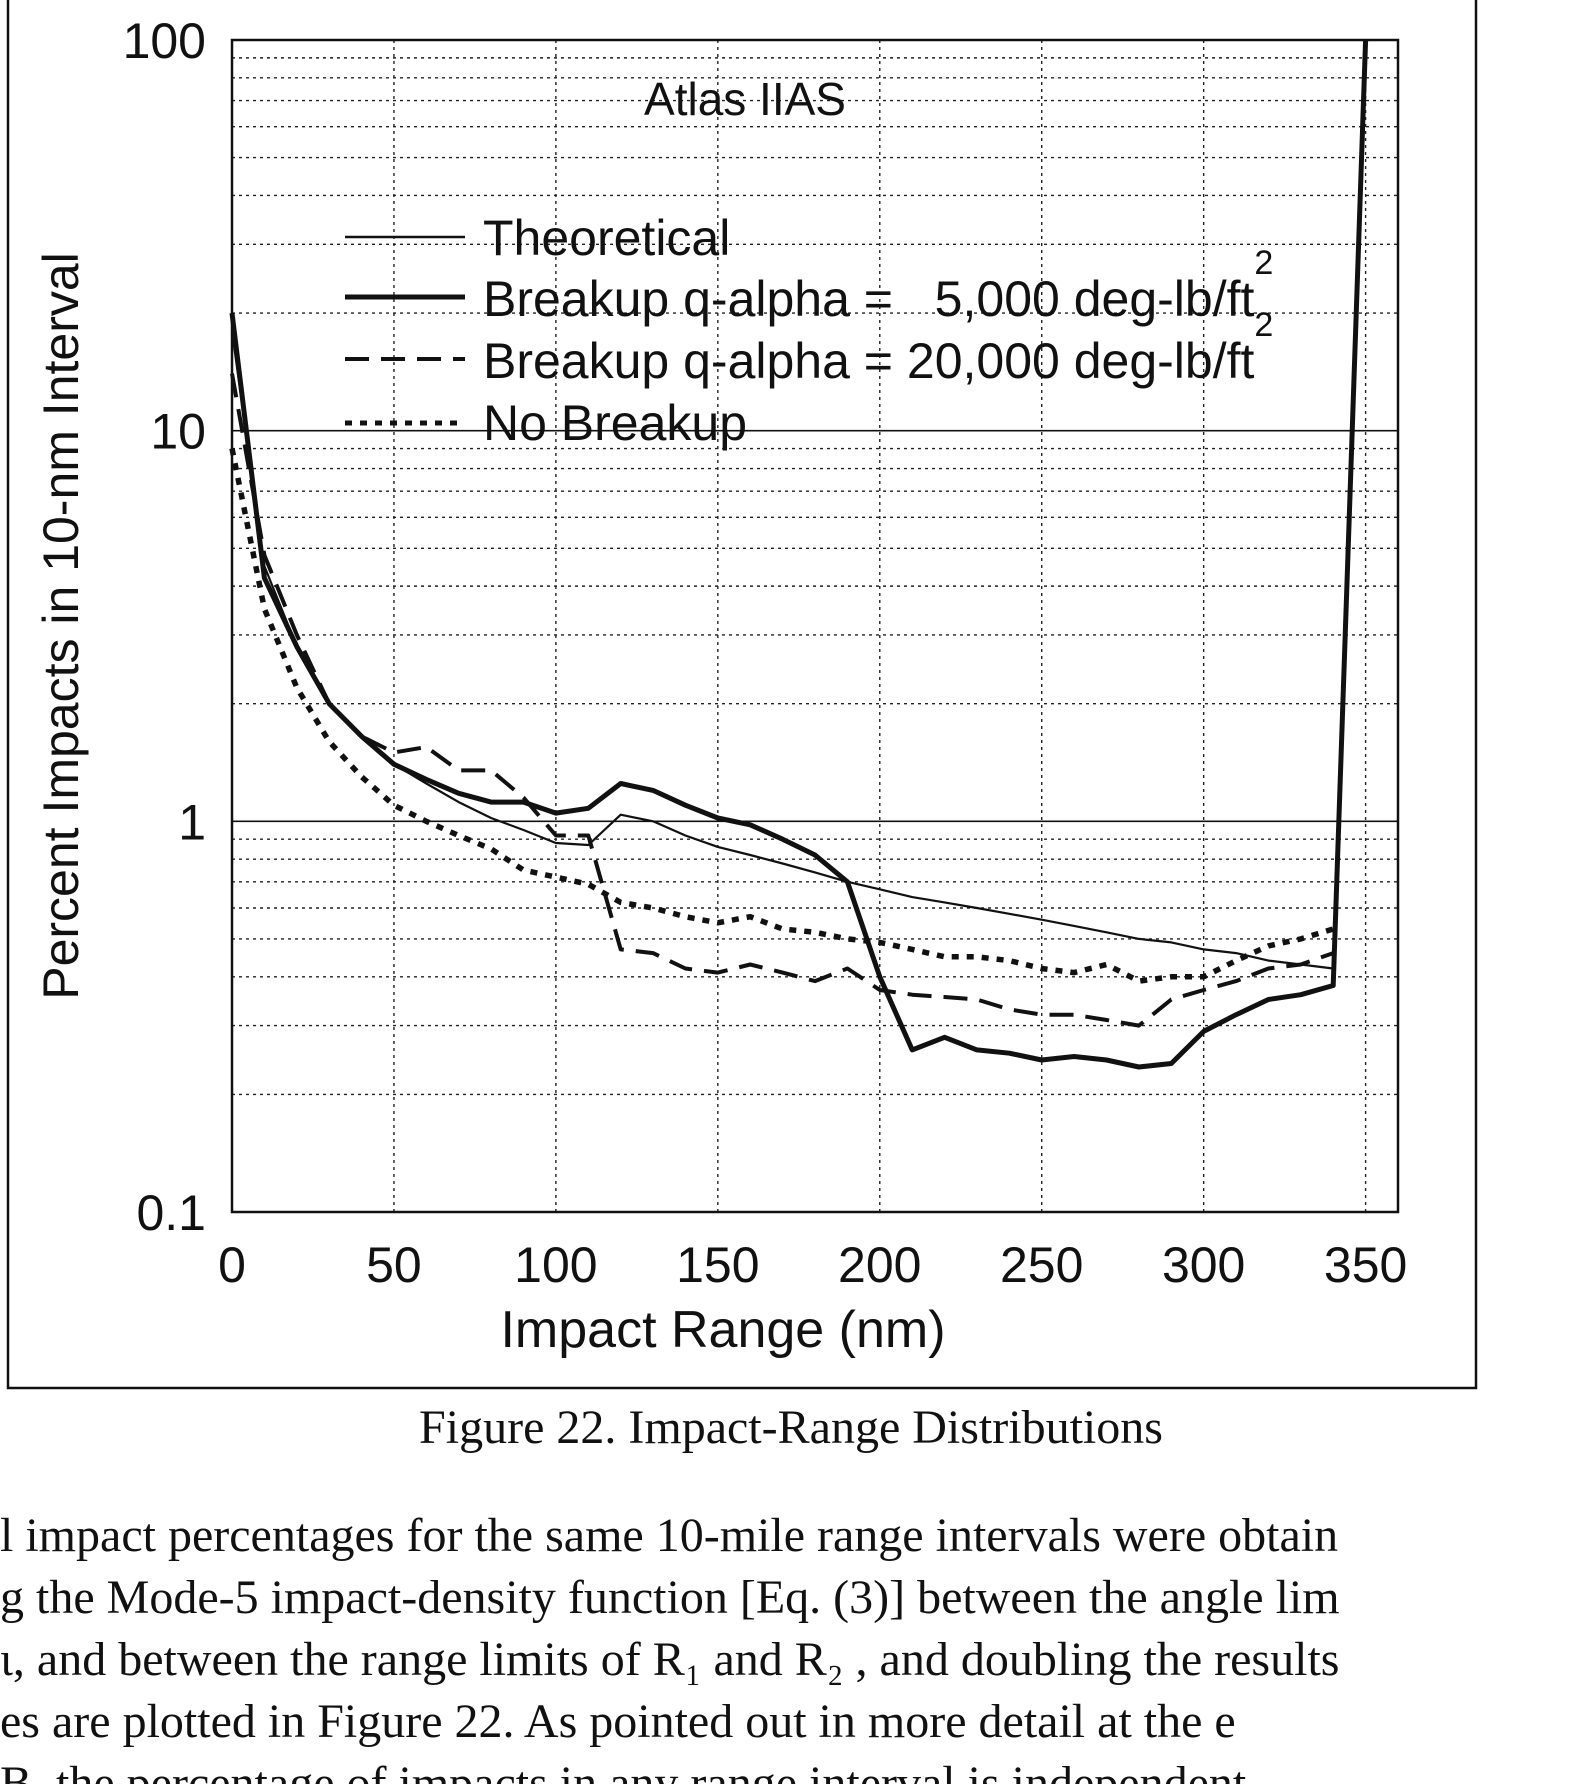  What do you see at coordinates (164, 41) in the screenshot?
I see `y-tick-label: 100` at bounding box center [164, 41].